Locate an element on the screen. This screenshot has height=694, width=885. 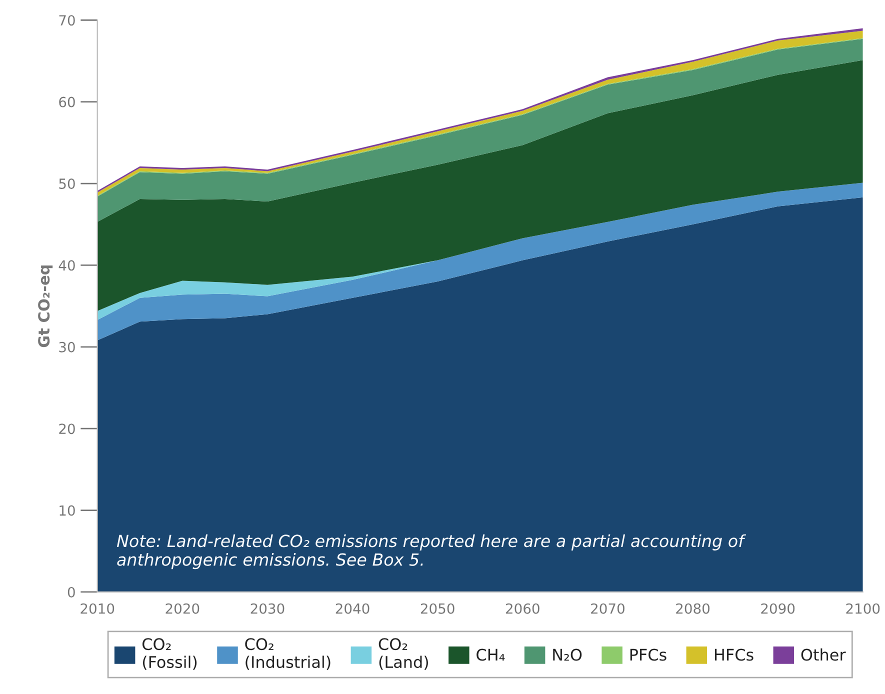
legend-label: N₂O is located at coordinates (567, 654).